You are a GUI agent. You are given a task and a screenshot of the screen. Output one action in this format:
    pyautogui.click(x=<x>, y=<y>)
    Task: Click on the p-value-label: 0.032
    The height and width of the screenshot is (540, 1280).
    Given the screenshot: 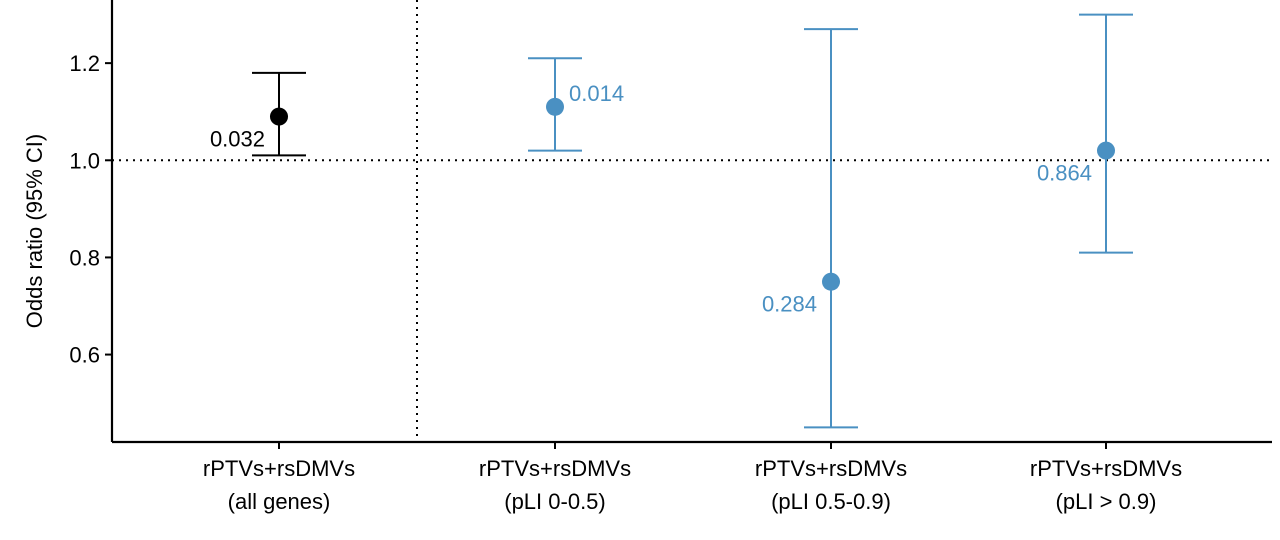 What is the action you would take?
    pyautogui.click(x=237, y=139)
    